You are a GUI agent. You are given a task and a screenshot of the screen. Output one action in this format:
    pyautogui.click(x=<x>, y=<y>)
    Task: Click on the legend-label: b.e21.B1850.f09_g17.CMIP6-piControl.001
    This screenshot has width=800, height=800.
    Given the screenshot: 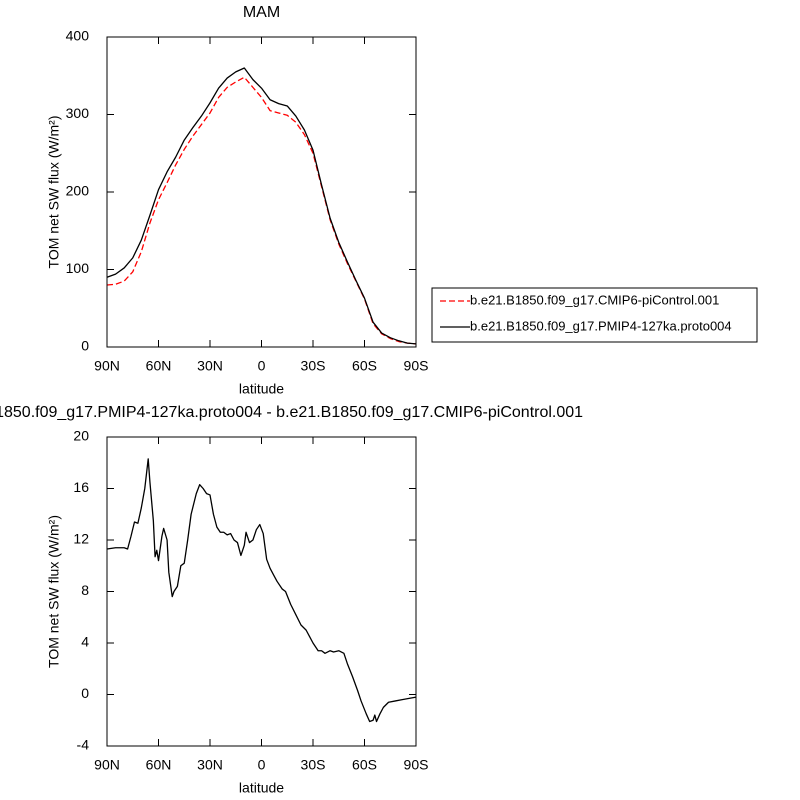 What is the action you would take?
    pyautogui.click(x=594, y=299)
    